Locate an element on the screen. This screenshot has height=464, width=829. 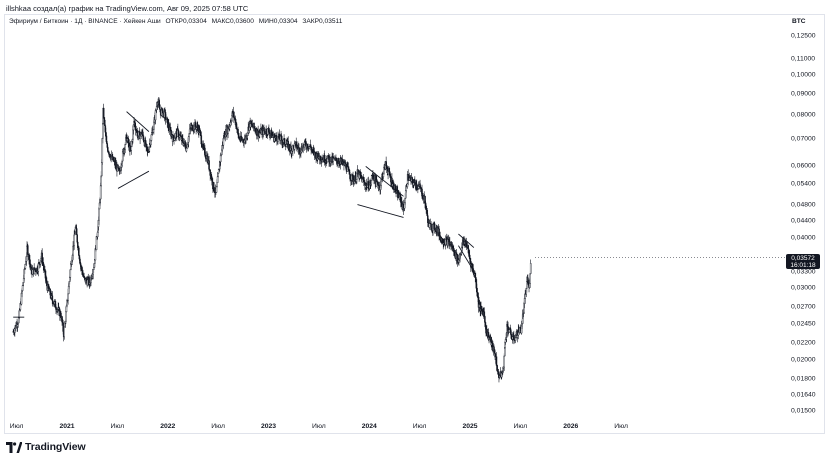
price-axis-tick: 0,09000 is located at coordinates (803, 94).